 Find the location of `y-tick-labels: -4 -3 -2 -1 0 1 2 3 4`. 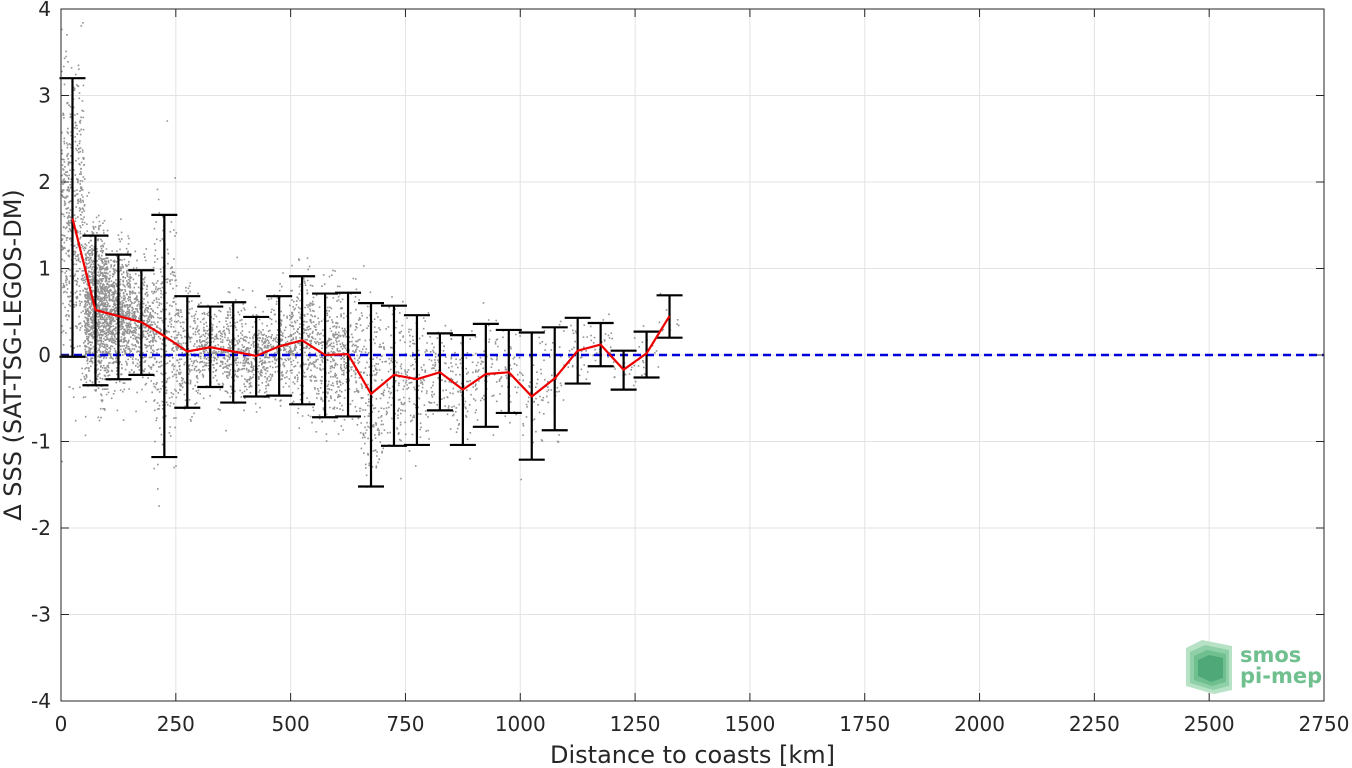

y-tick-labels: -4 -3 -2 -1 0 1 2 3 4 is located at coordinates (41, 356).